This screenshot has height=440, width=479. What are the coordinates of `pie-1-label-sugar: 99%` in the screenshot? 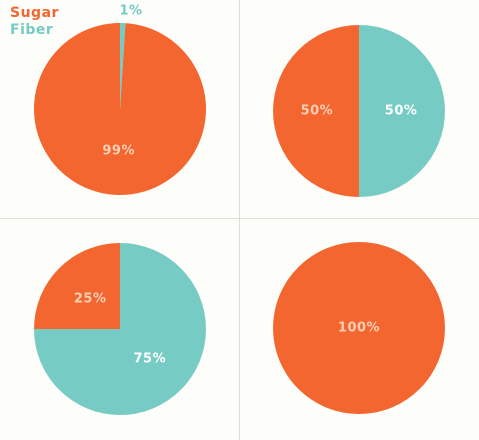 It's located at (118, 151).